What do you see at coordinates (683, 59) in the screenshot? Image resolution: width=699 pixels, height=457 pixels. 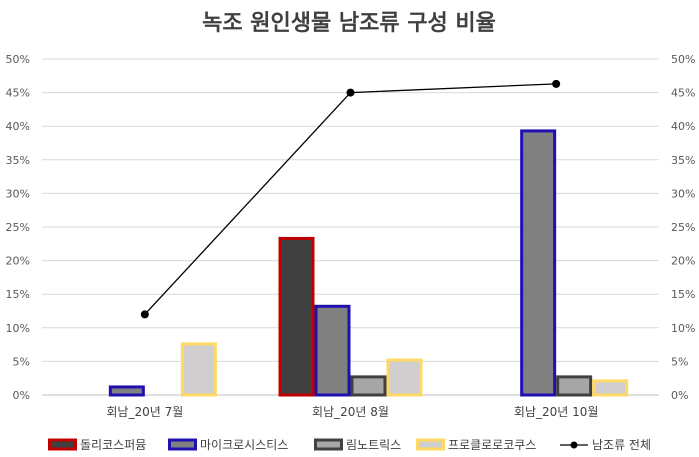 I see `y2-tick-label: 50%` at bounding box center [683, 59].